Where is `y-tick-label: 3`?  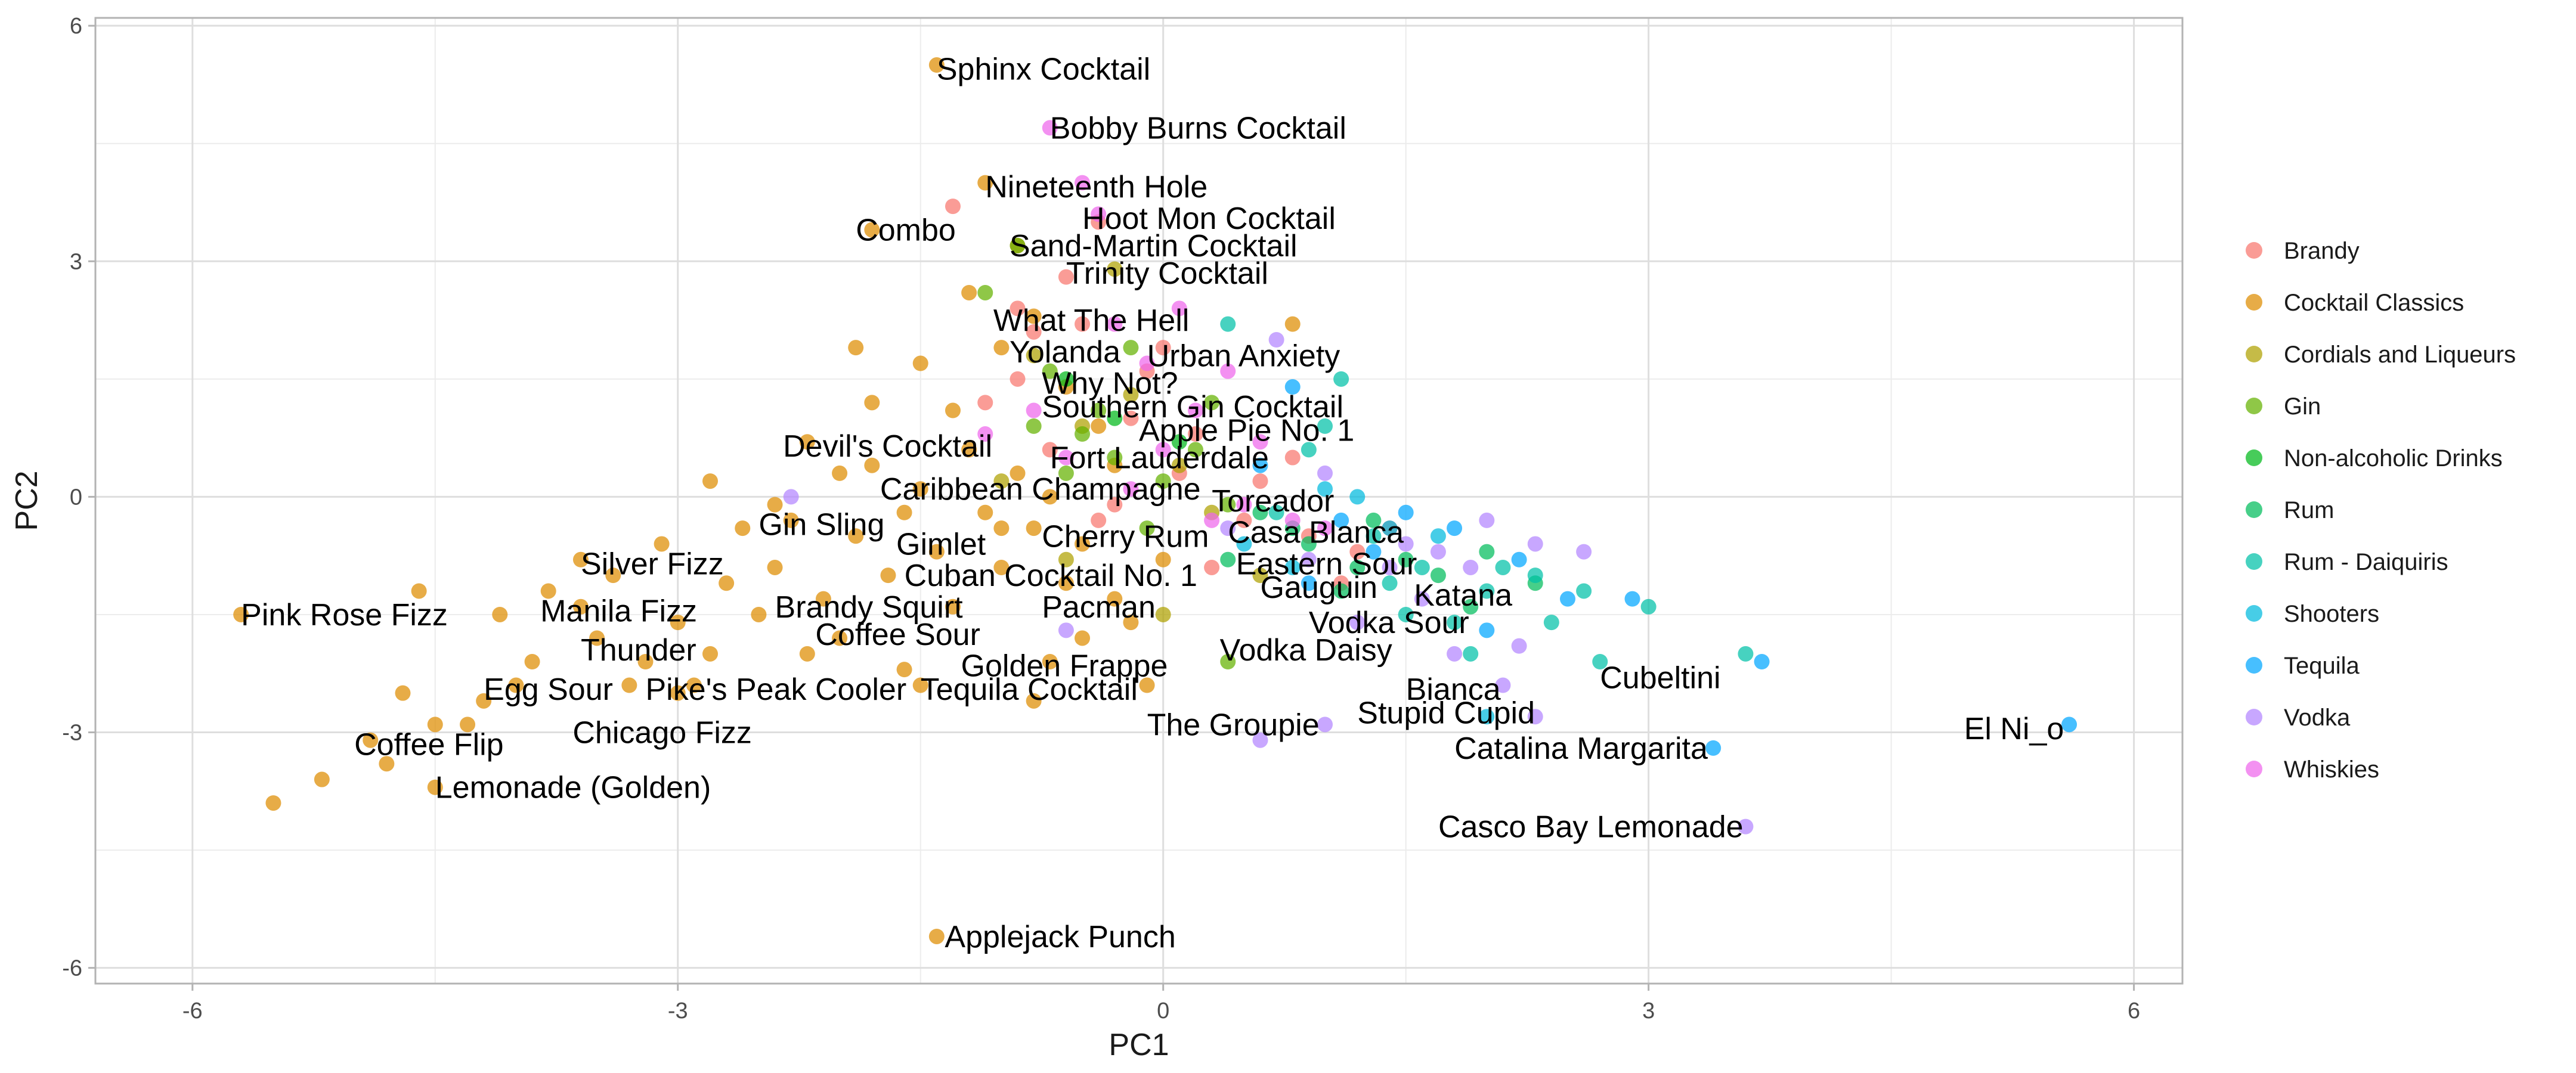
y-tick-label: 3 is located at coordinates (76, 261).